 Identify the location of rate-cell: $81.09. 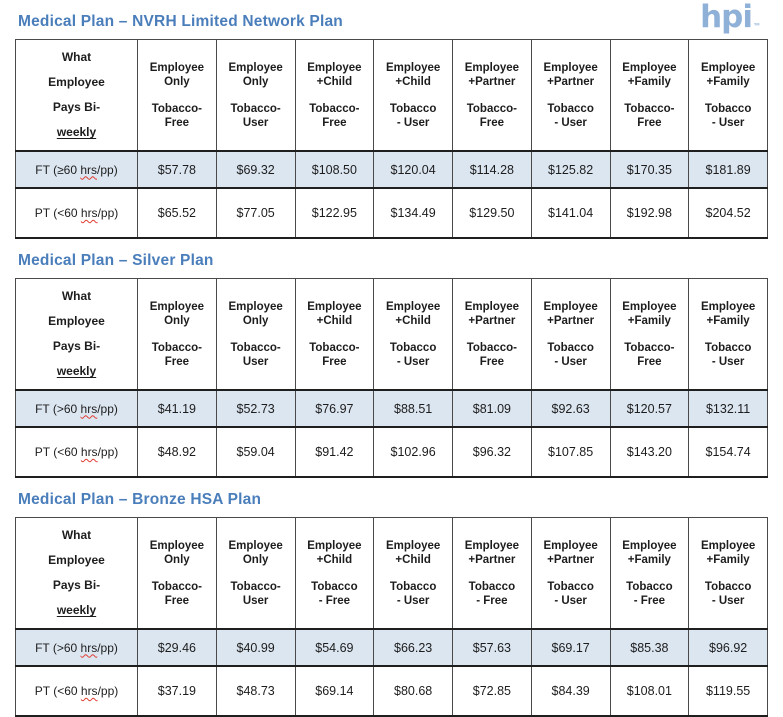
(492, 408).